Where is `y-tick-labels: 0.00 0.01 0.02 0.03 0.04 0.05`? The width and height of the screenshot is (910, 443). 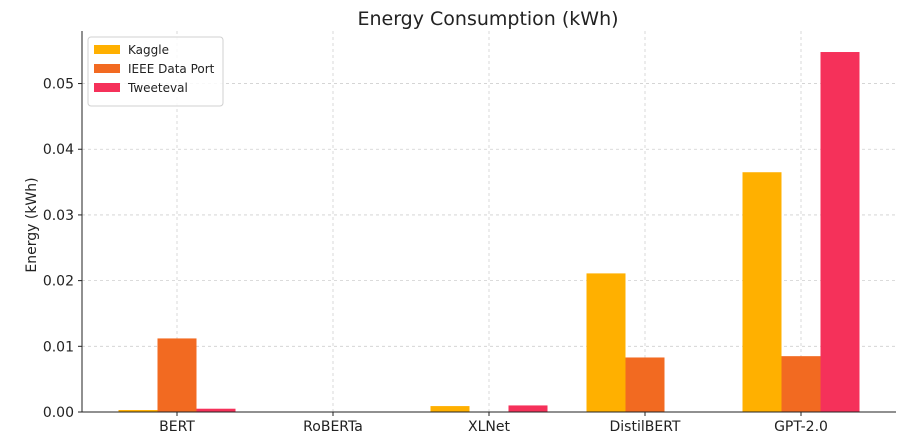
y-tick-labels: 0.00 0.01 0.02 0.03 0.04 0.05 is located at coordinates (58, 249).